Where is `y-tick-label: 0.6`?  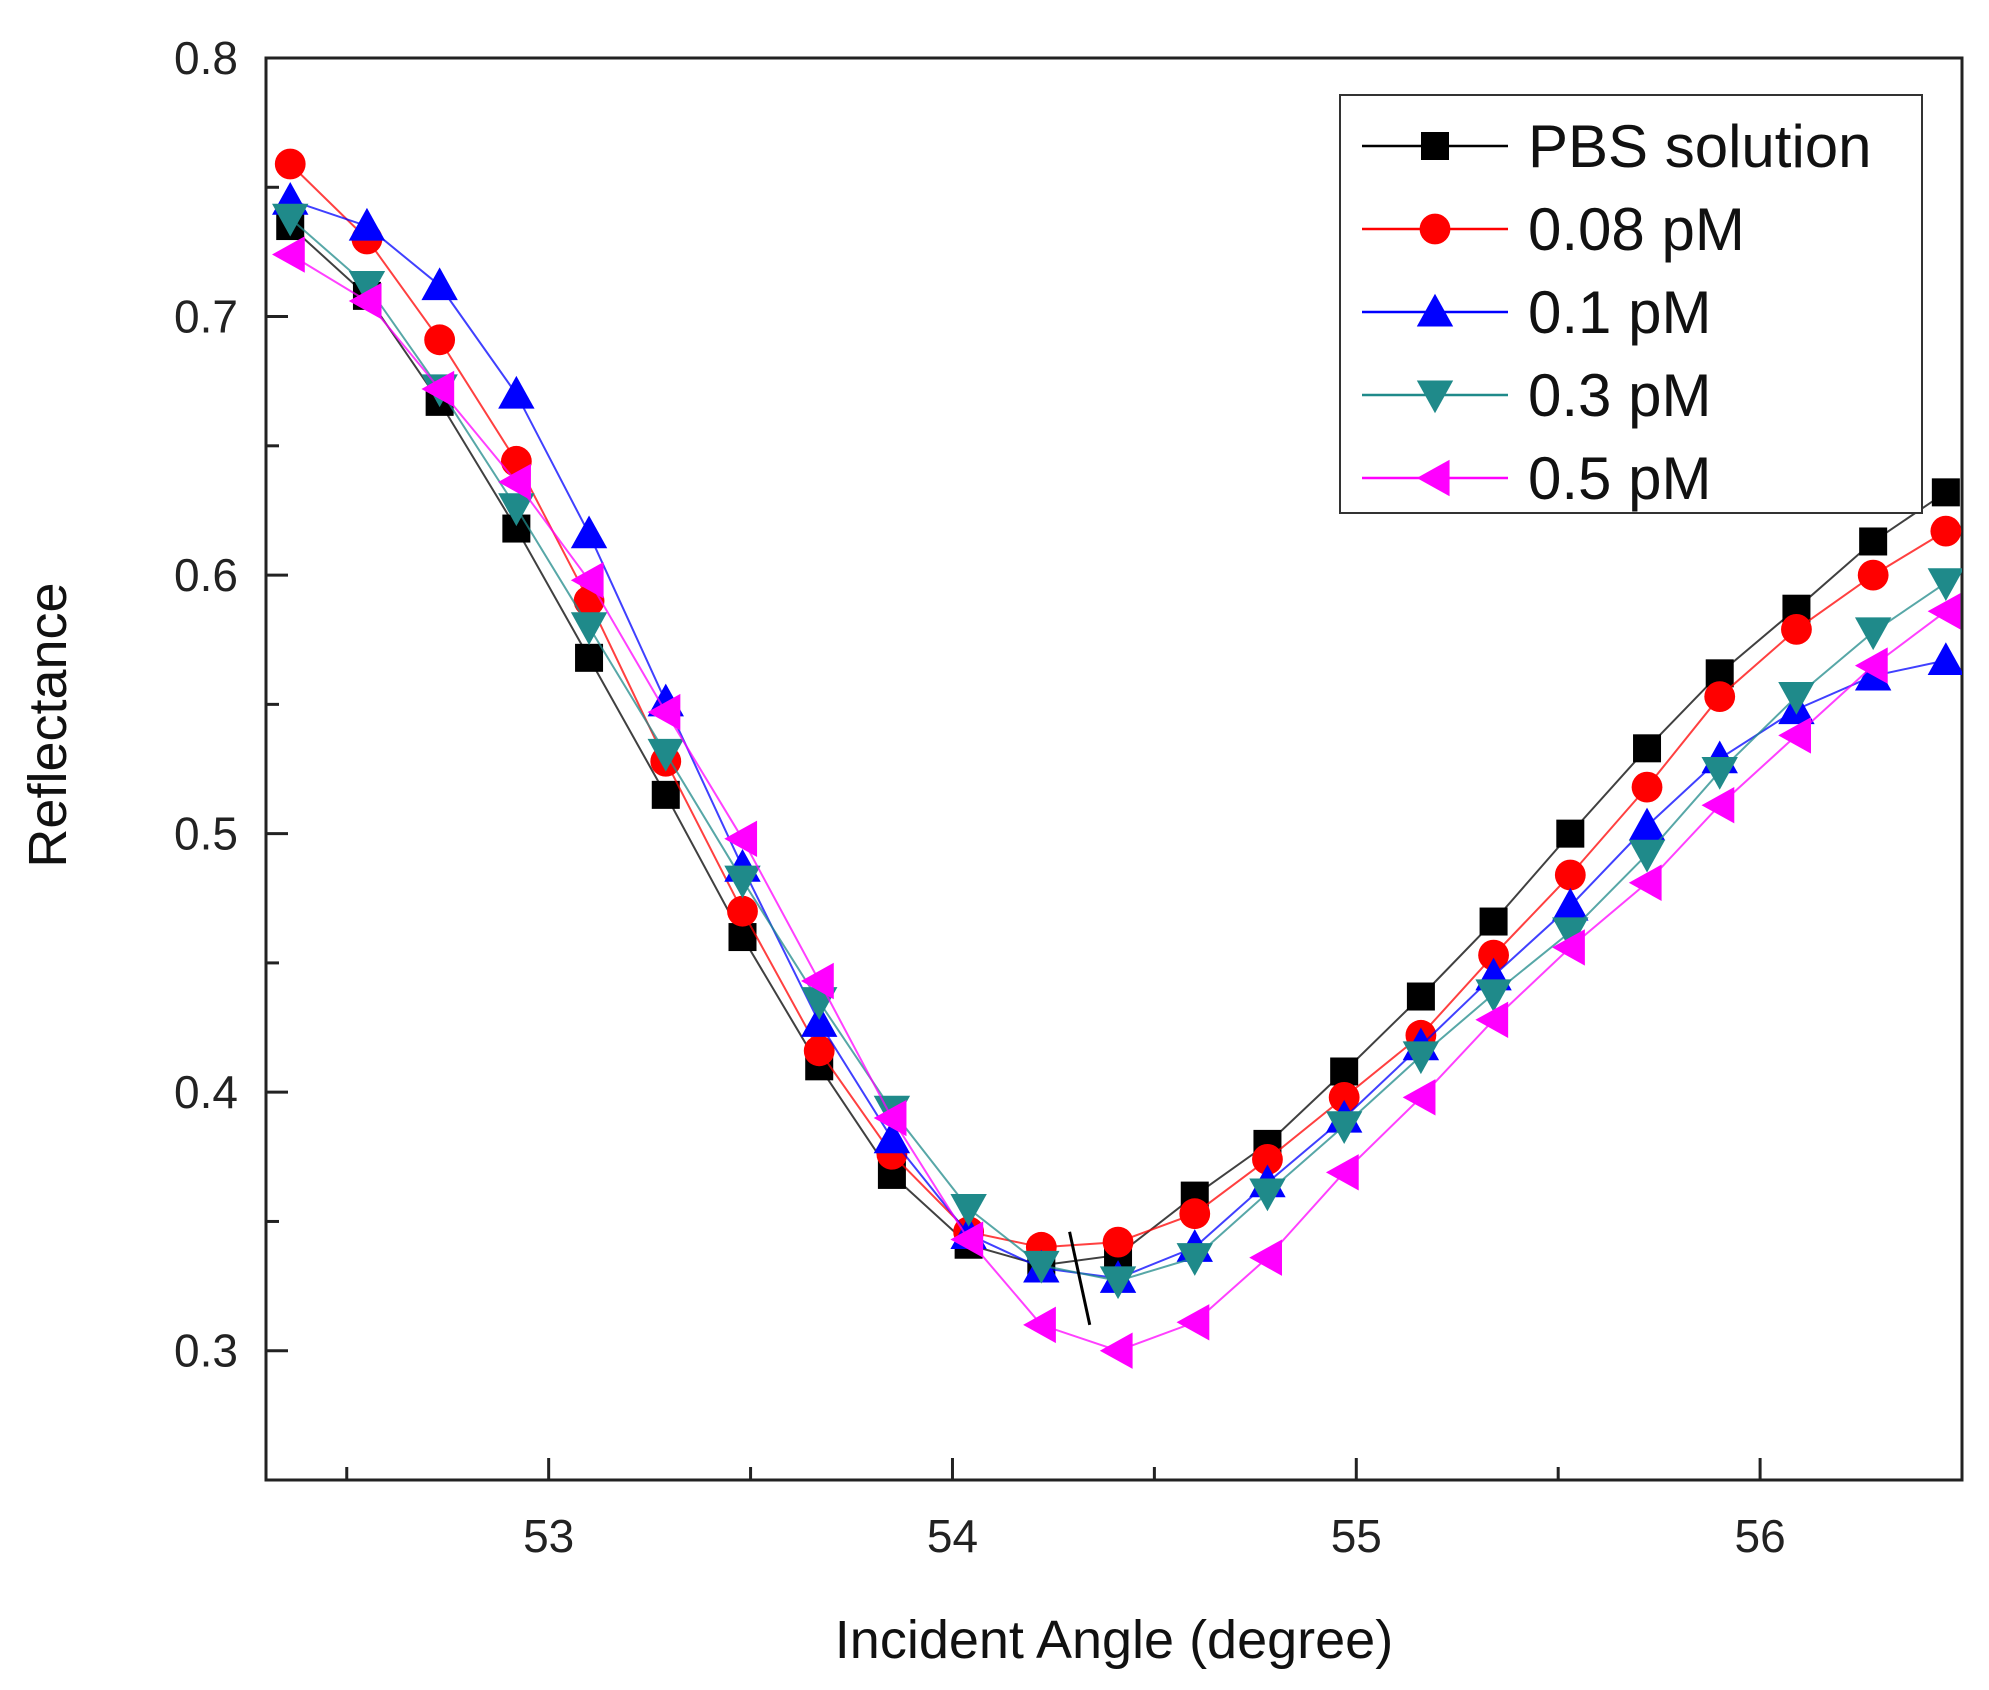 y-tick-label: 0.6 is located at coordinates (206, 575).